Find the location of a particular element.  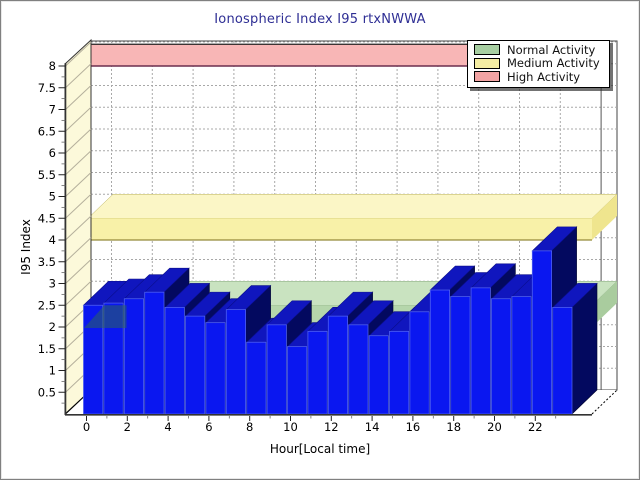

x-tick-label: 10 is located at coordinates (290, 427).